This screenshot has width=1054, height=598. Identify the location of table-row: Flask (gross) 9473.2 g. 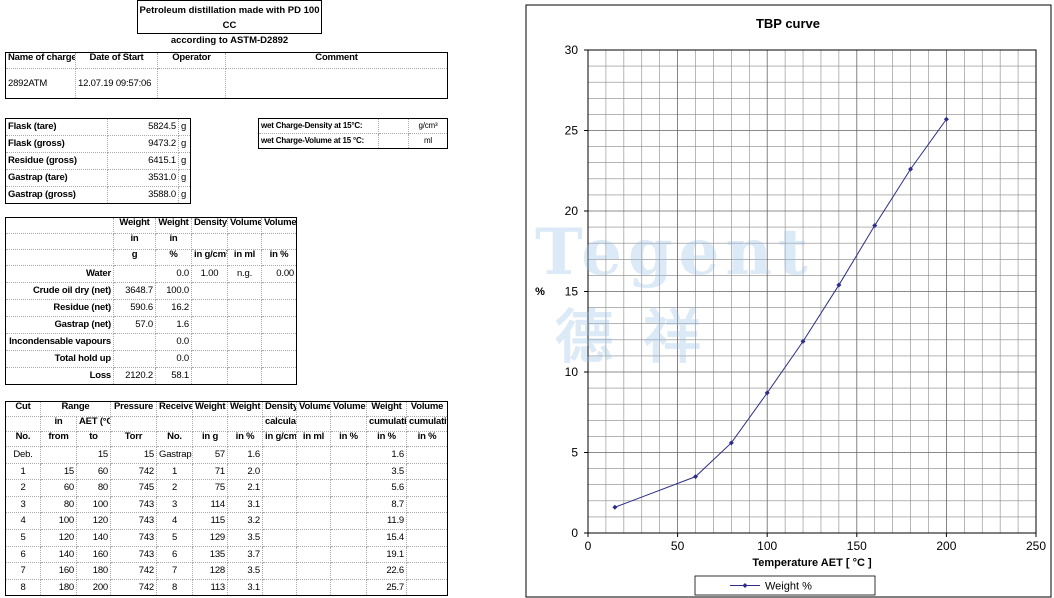
(98, 144).